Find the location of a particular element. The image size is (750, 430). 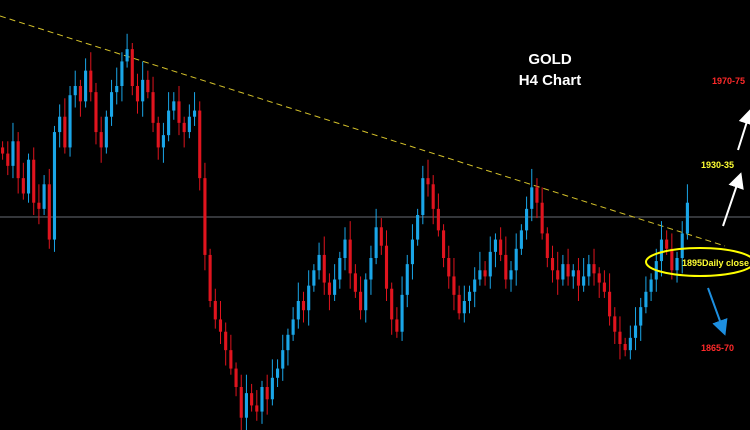

target-high-label: 1970-75 is located at coordinates (728, 81).